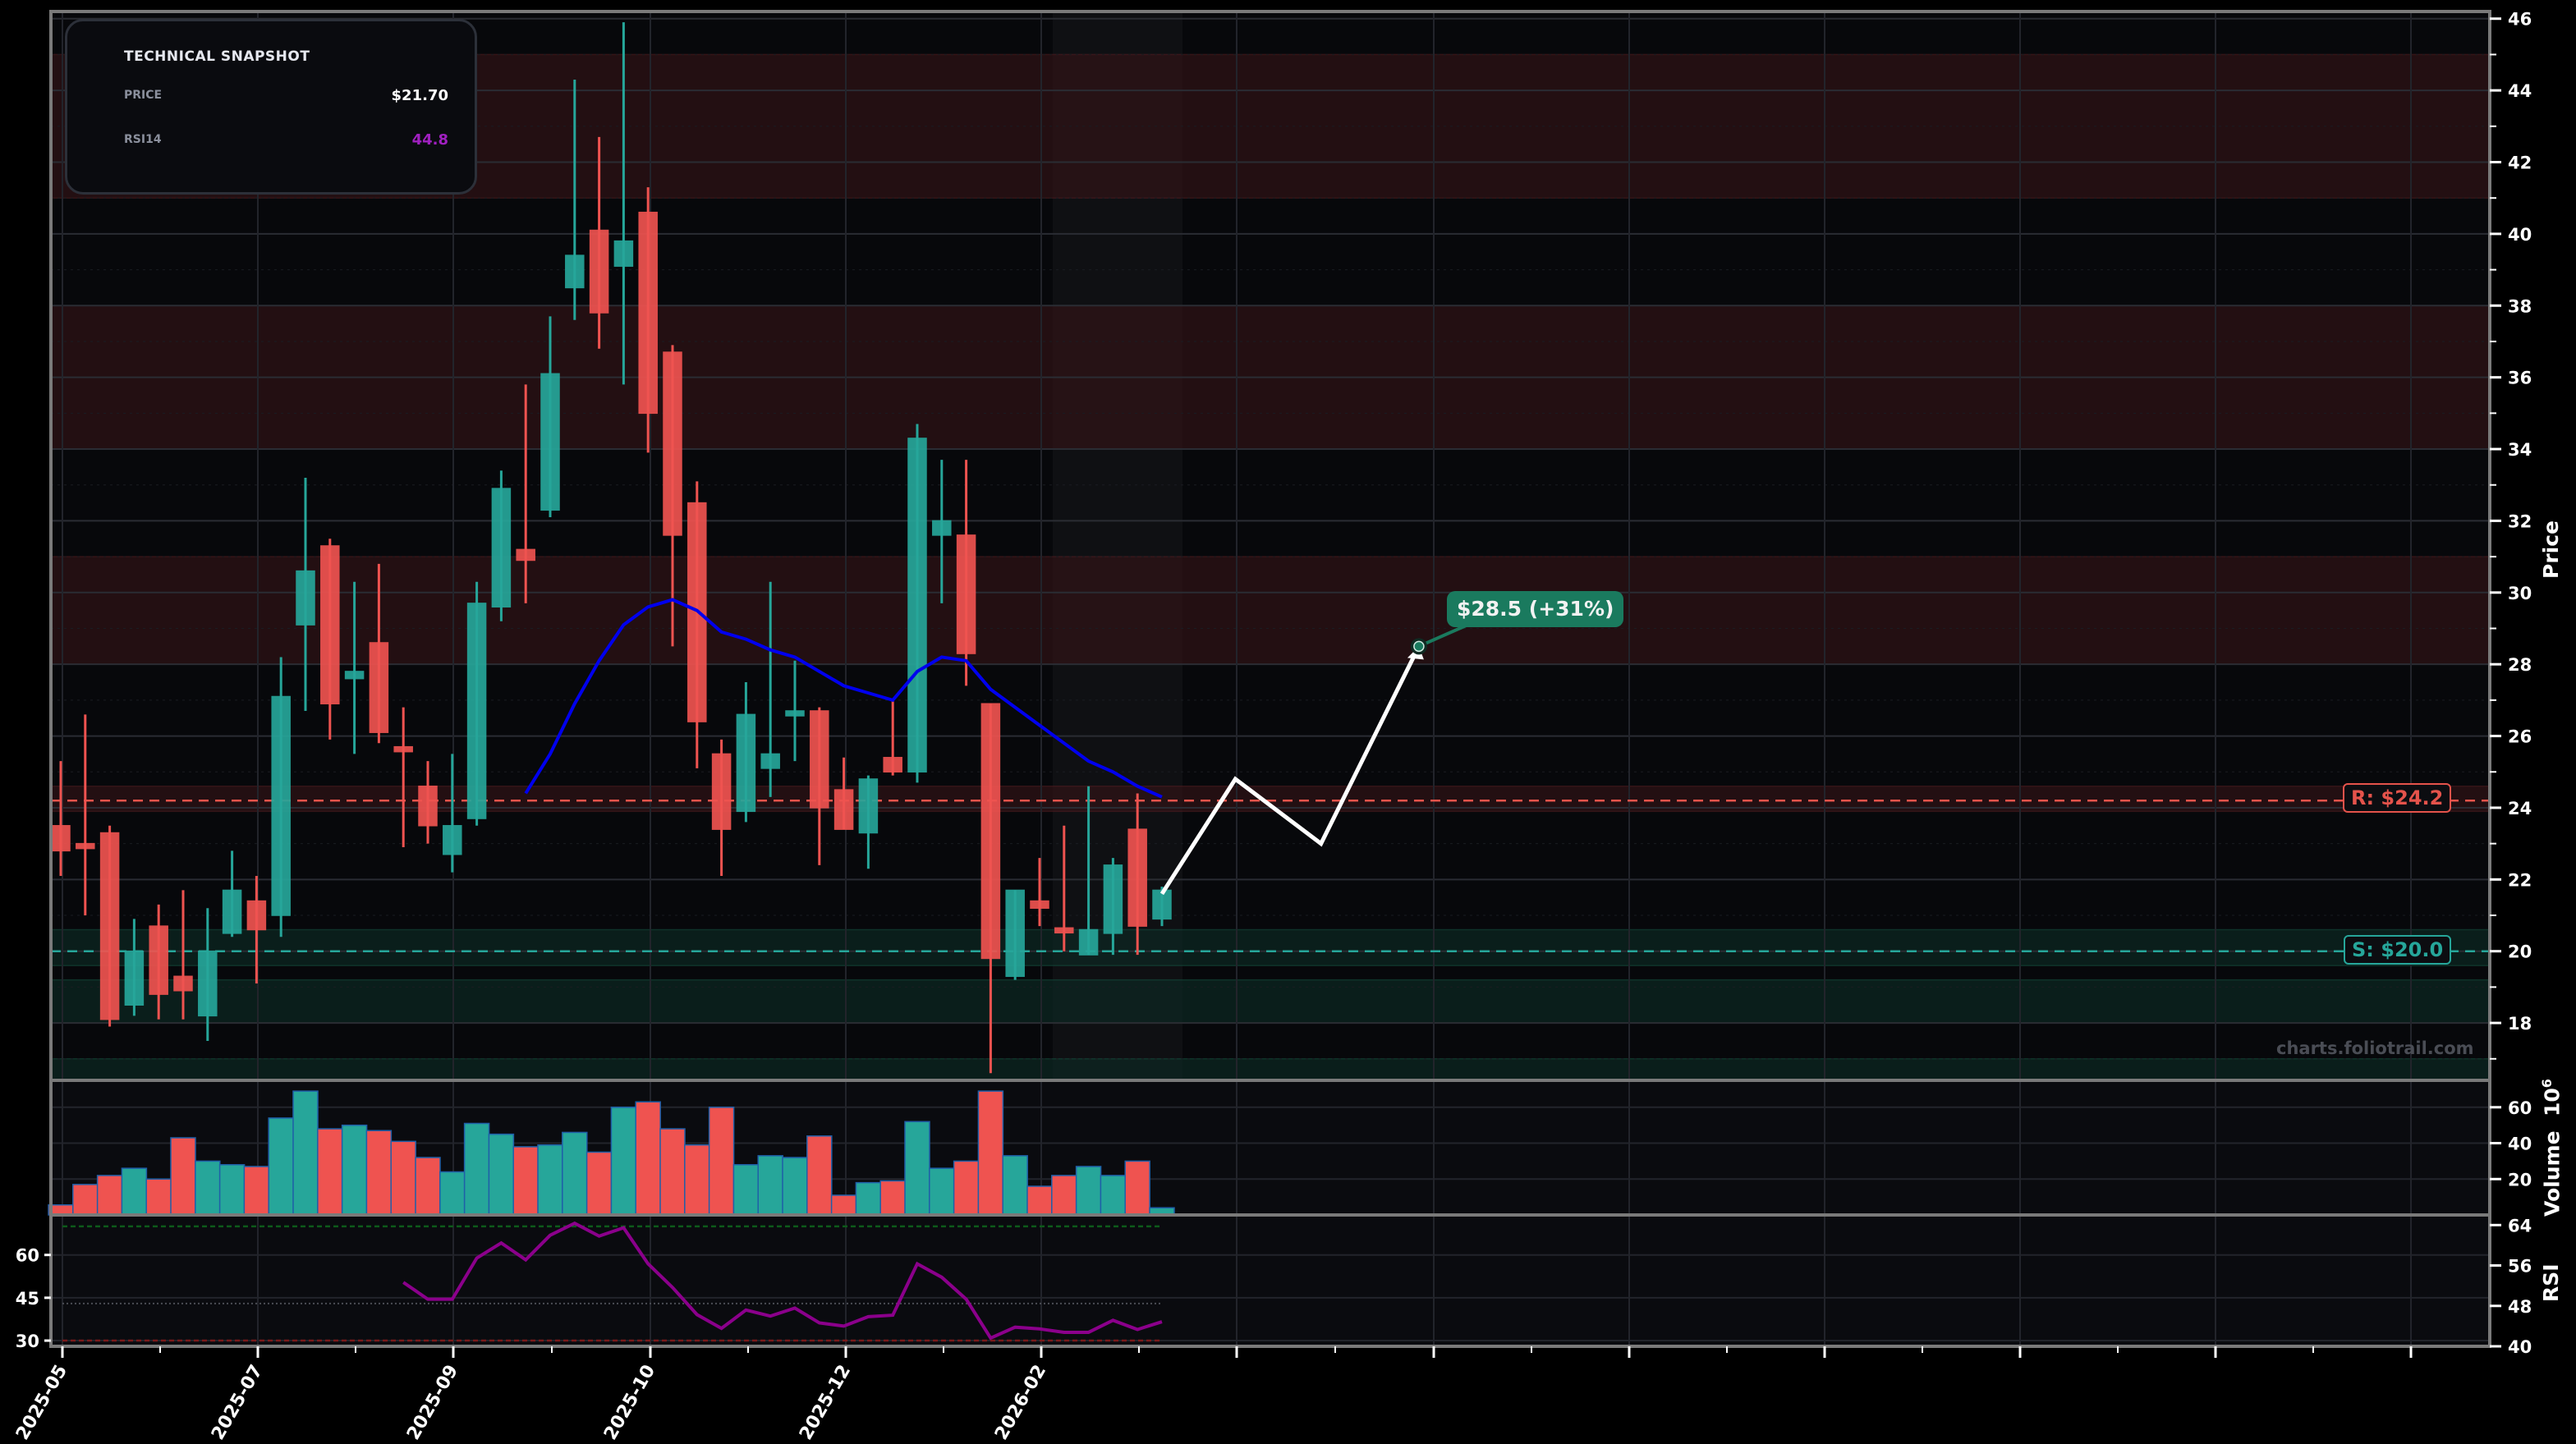 The height and width of the screenshot is (1444, 2576). I want to click on volume-axis-exponent-sup: 6, so click(2547, 1084).